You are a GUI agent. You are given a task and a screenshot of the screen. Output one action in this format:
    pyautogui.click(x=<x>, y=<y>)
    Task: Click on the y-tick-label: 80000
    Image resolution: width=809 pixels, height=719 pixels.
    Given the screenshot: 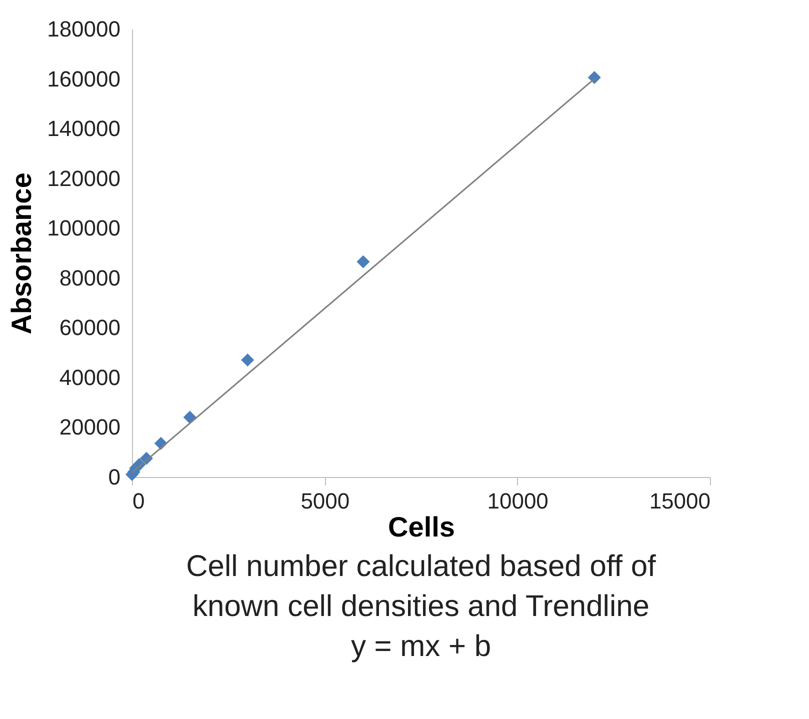 What is the action you would take?
    pyautogui.click(x=89, y=277)
    